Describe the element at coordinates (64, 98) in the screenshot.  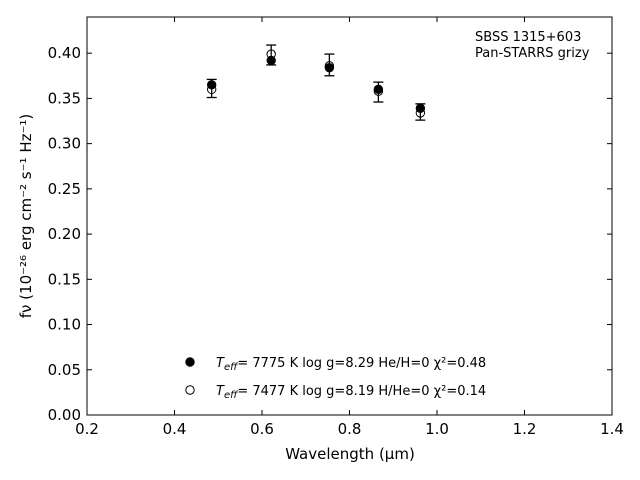
I see `y-tick-label: 0.35` at that location.